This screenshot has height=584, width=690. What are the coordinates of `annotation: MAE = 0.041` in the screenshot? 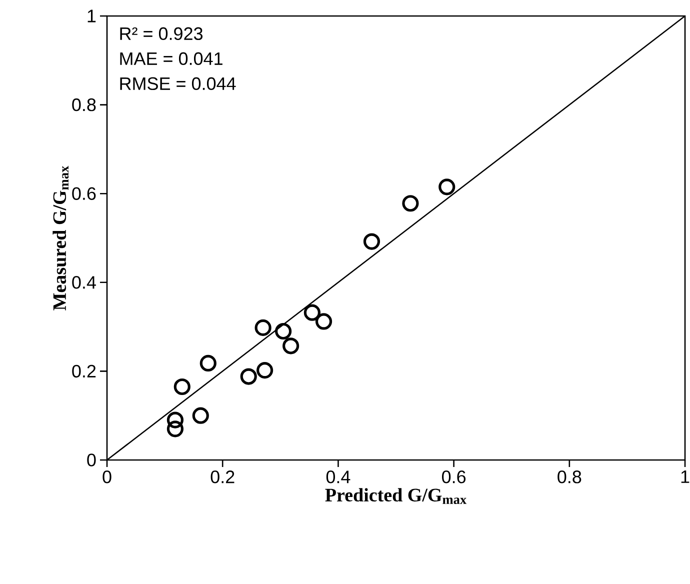 It's located at (171, 59).